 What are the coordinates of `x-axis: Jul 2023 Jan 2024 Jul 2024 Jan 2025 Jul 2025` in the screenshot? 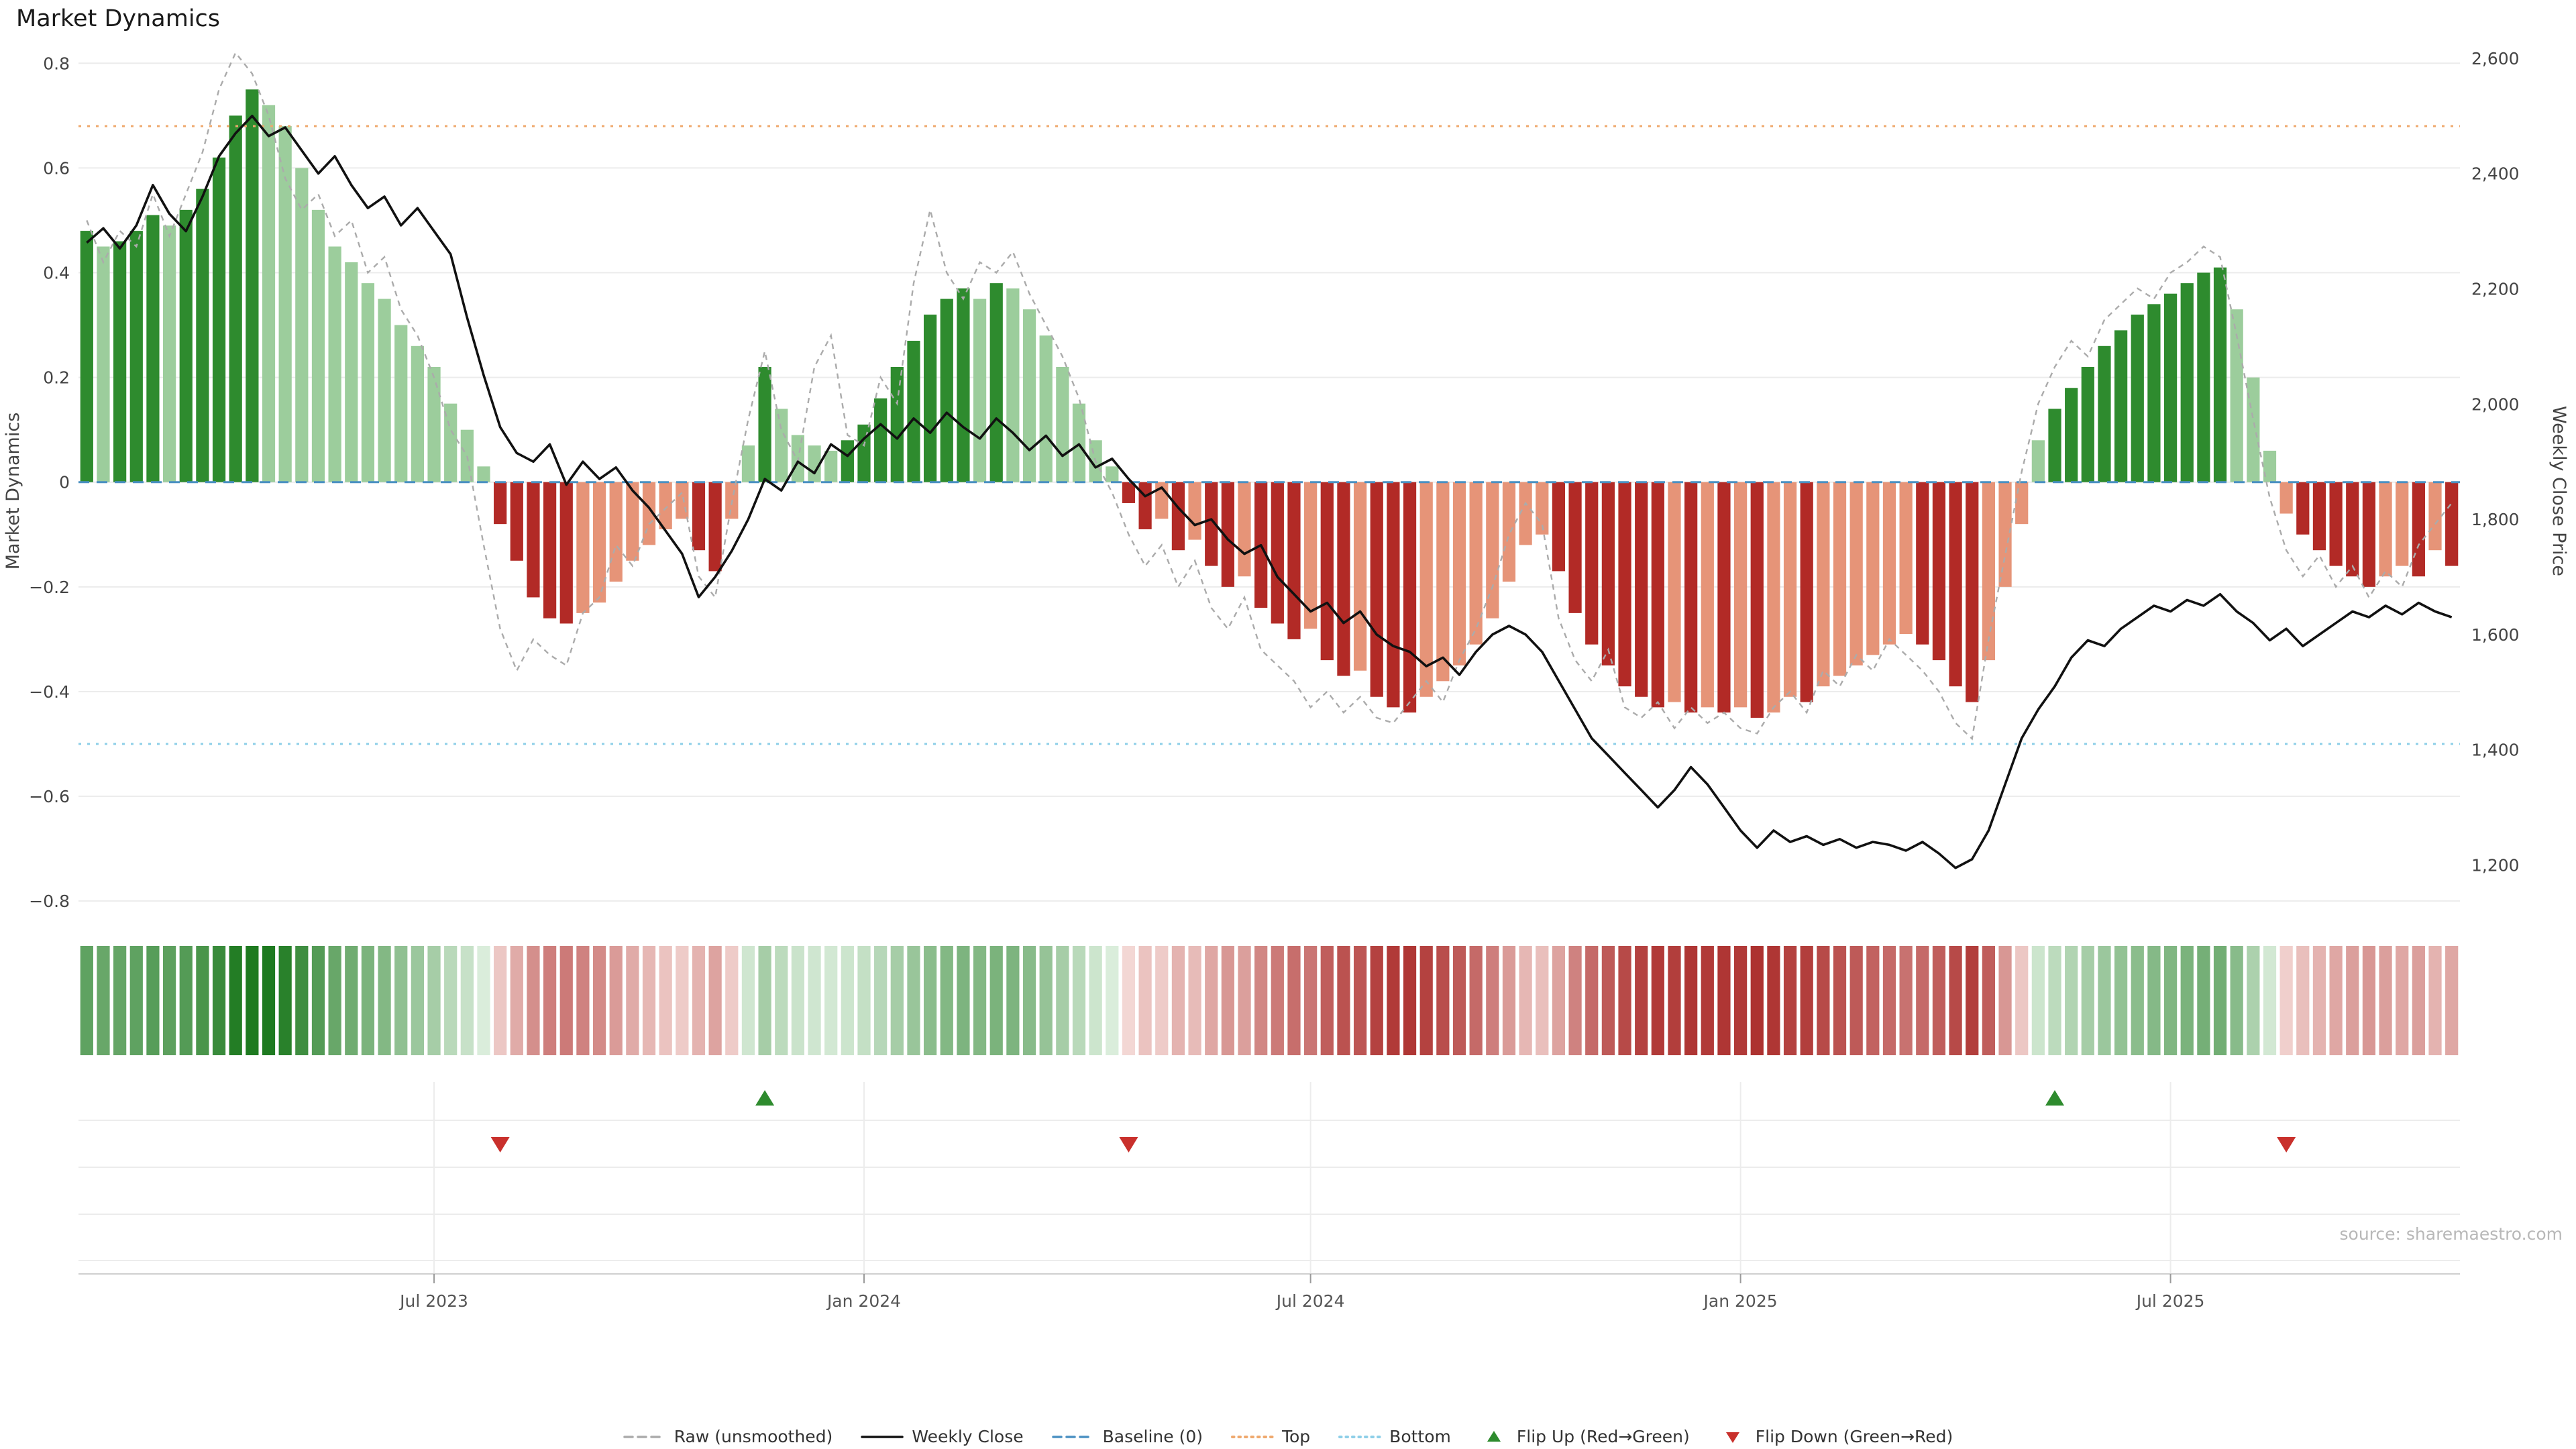 It's located at (1301, 1292).